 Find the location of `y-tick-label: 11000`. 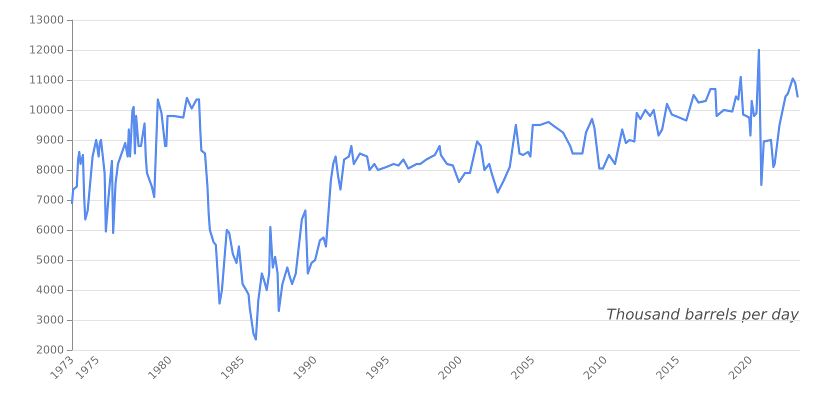

y-tick-label: 11000 is located at coordinates (46, 80).